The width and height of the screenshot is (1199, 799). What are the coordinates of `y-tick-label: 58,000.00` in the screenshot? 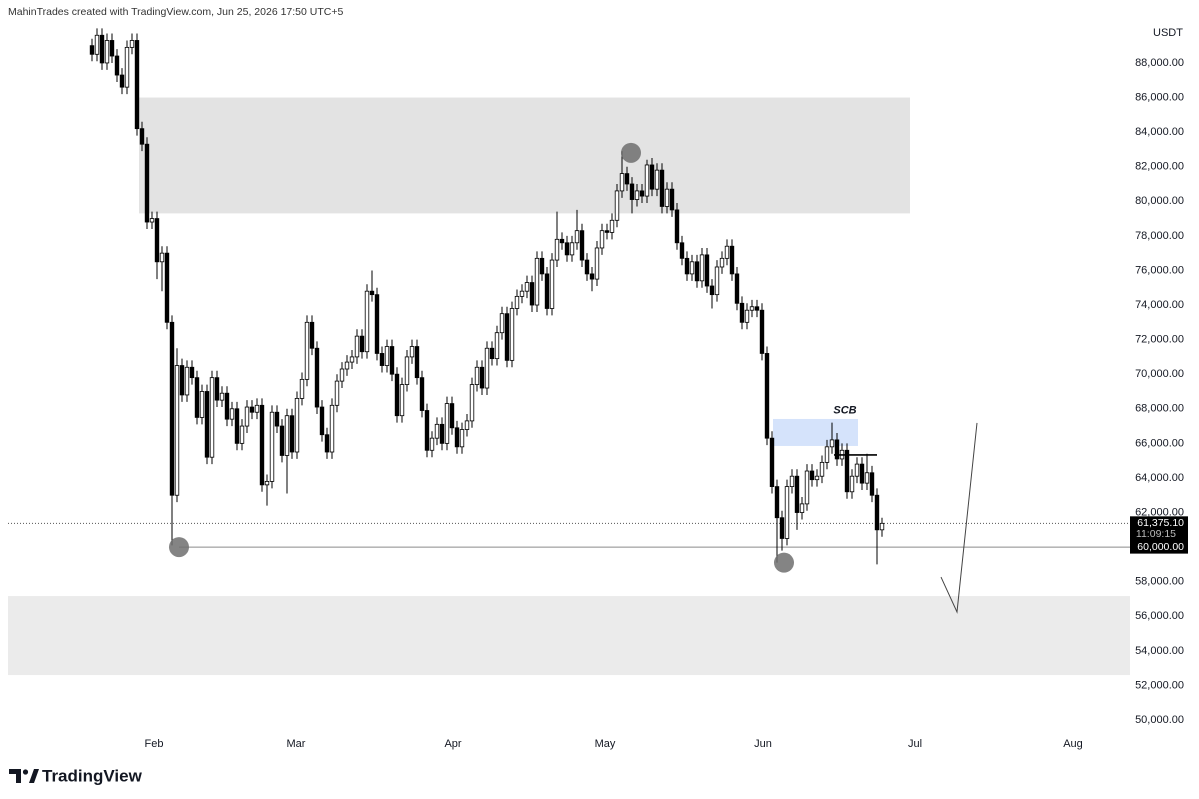 It's located at (1159, 582).